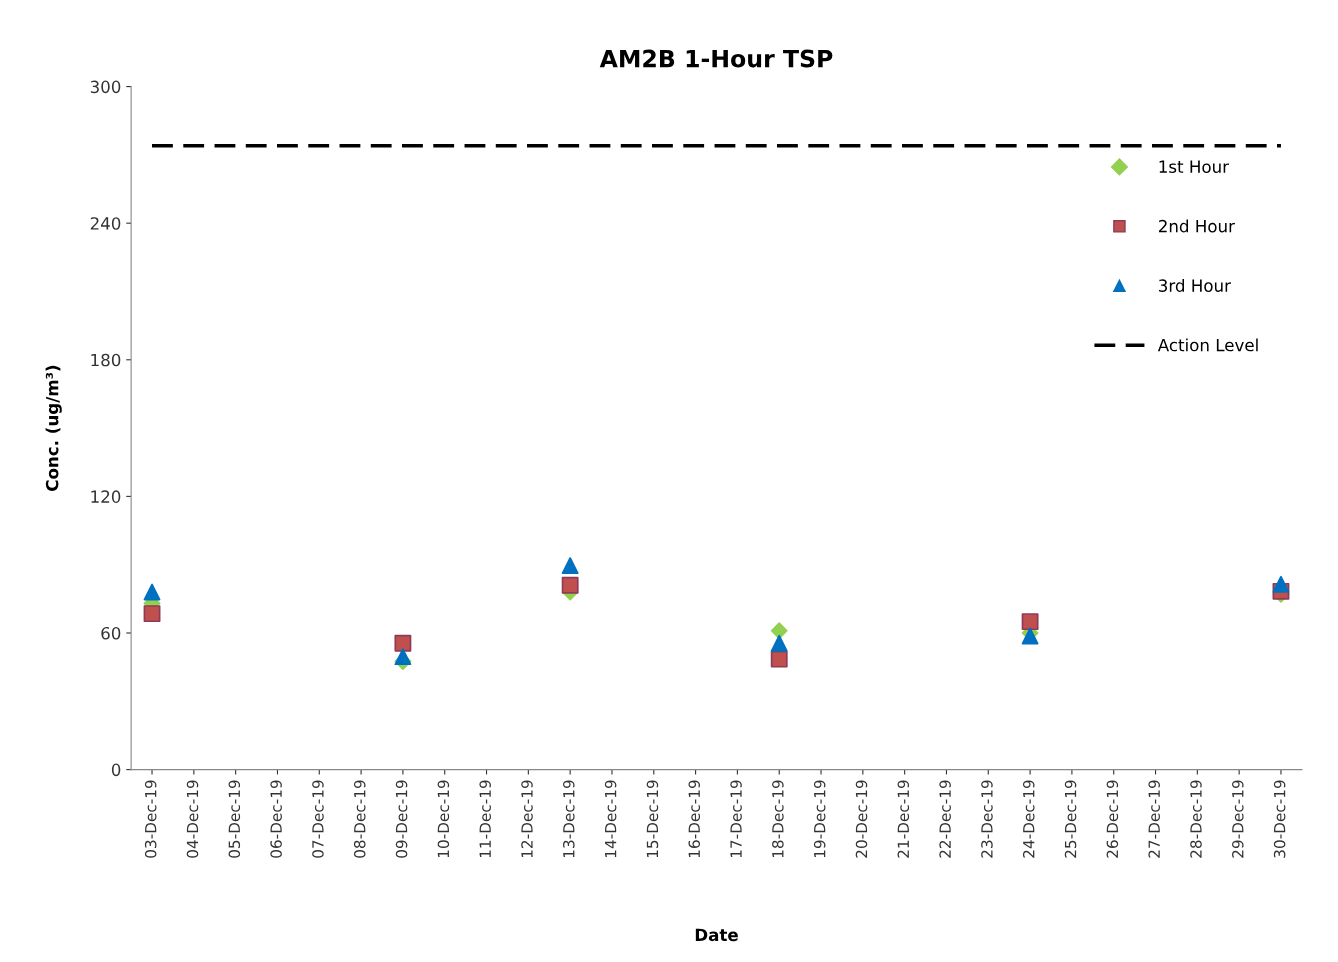 Image resolution: width=1338 pixels, height=962 pixels. Describe the element at coordinates (1196, 819) in the screenshot. I see `x-tick-label: 28-Dec-19` at that location.